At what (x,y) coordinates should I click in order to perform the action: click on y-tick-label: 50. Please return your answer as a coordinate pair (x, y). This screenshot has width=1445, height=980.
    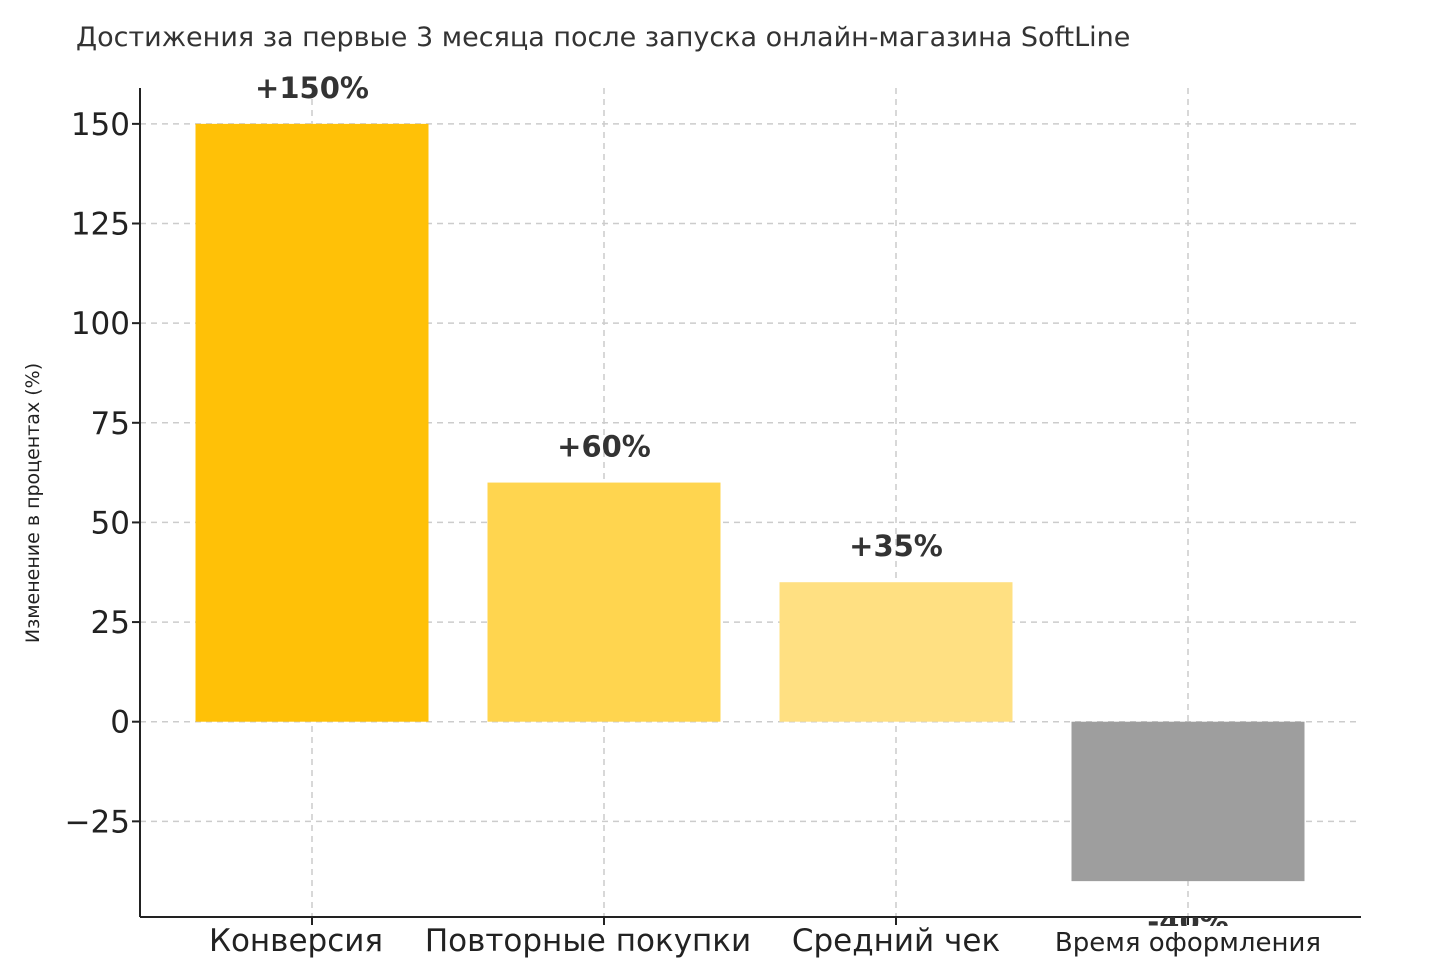
    Looking at the image, I should click on (110, 523).